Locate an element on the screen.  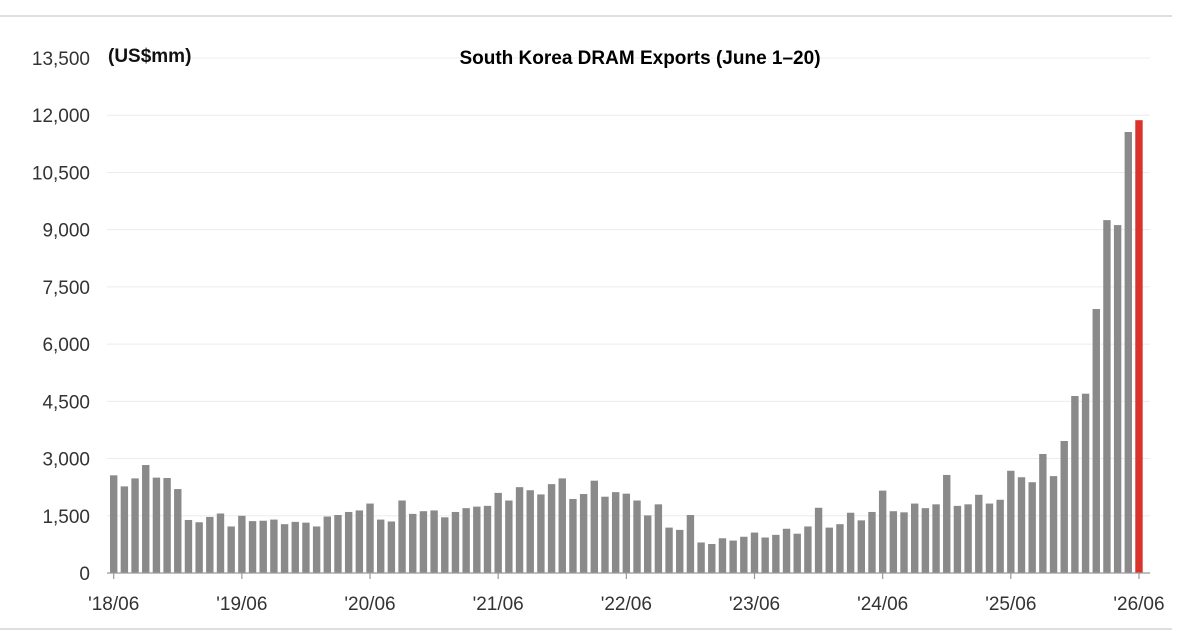
x-tick-label: '24/06 is located at coordinates (882, 604).